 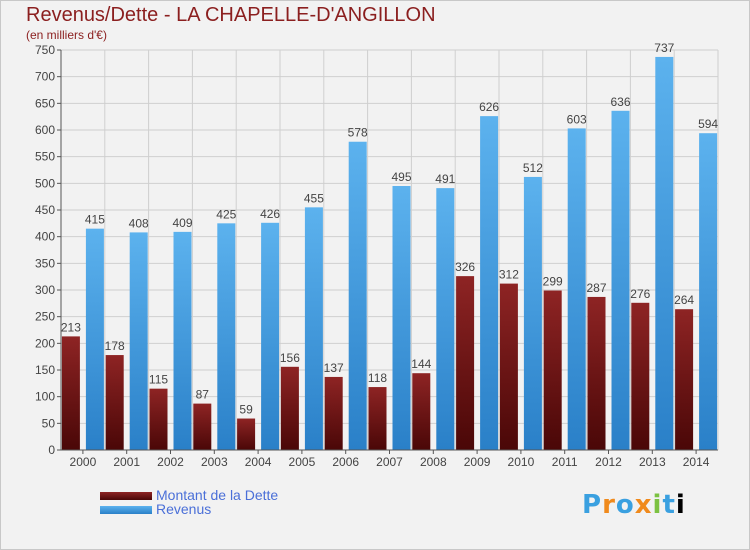 I want to click on data-label-debt: 299, so click(x=553, y=282).